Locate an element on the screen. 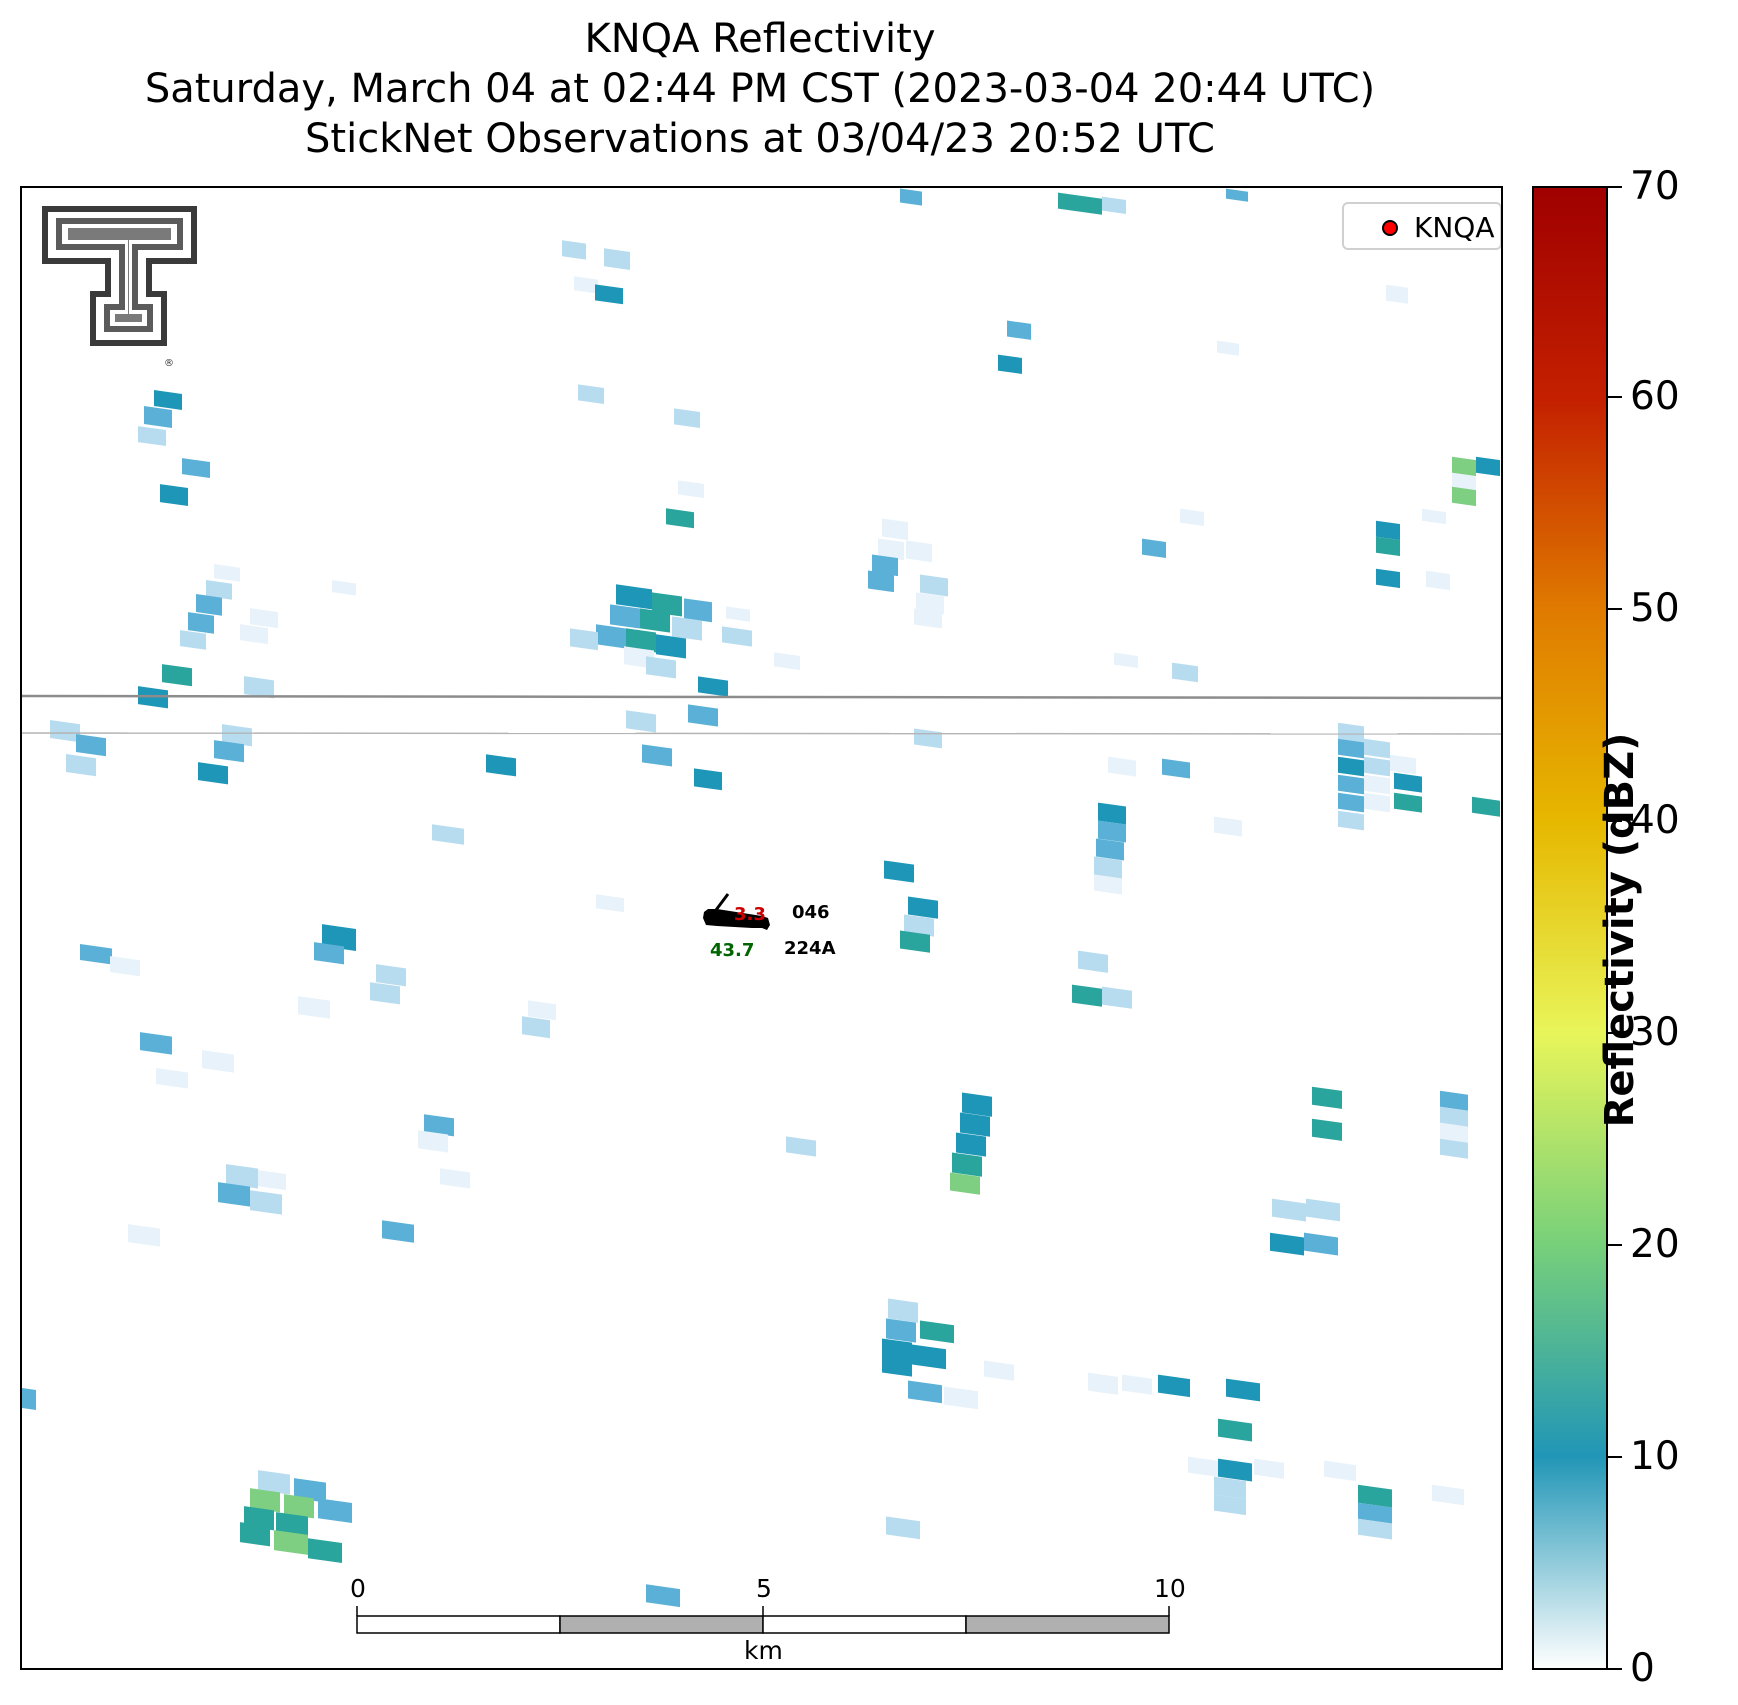  map-legend: KNQA is located at coordinates (1421, 226).